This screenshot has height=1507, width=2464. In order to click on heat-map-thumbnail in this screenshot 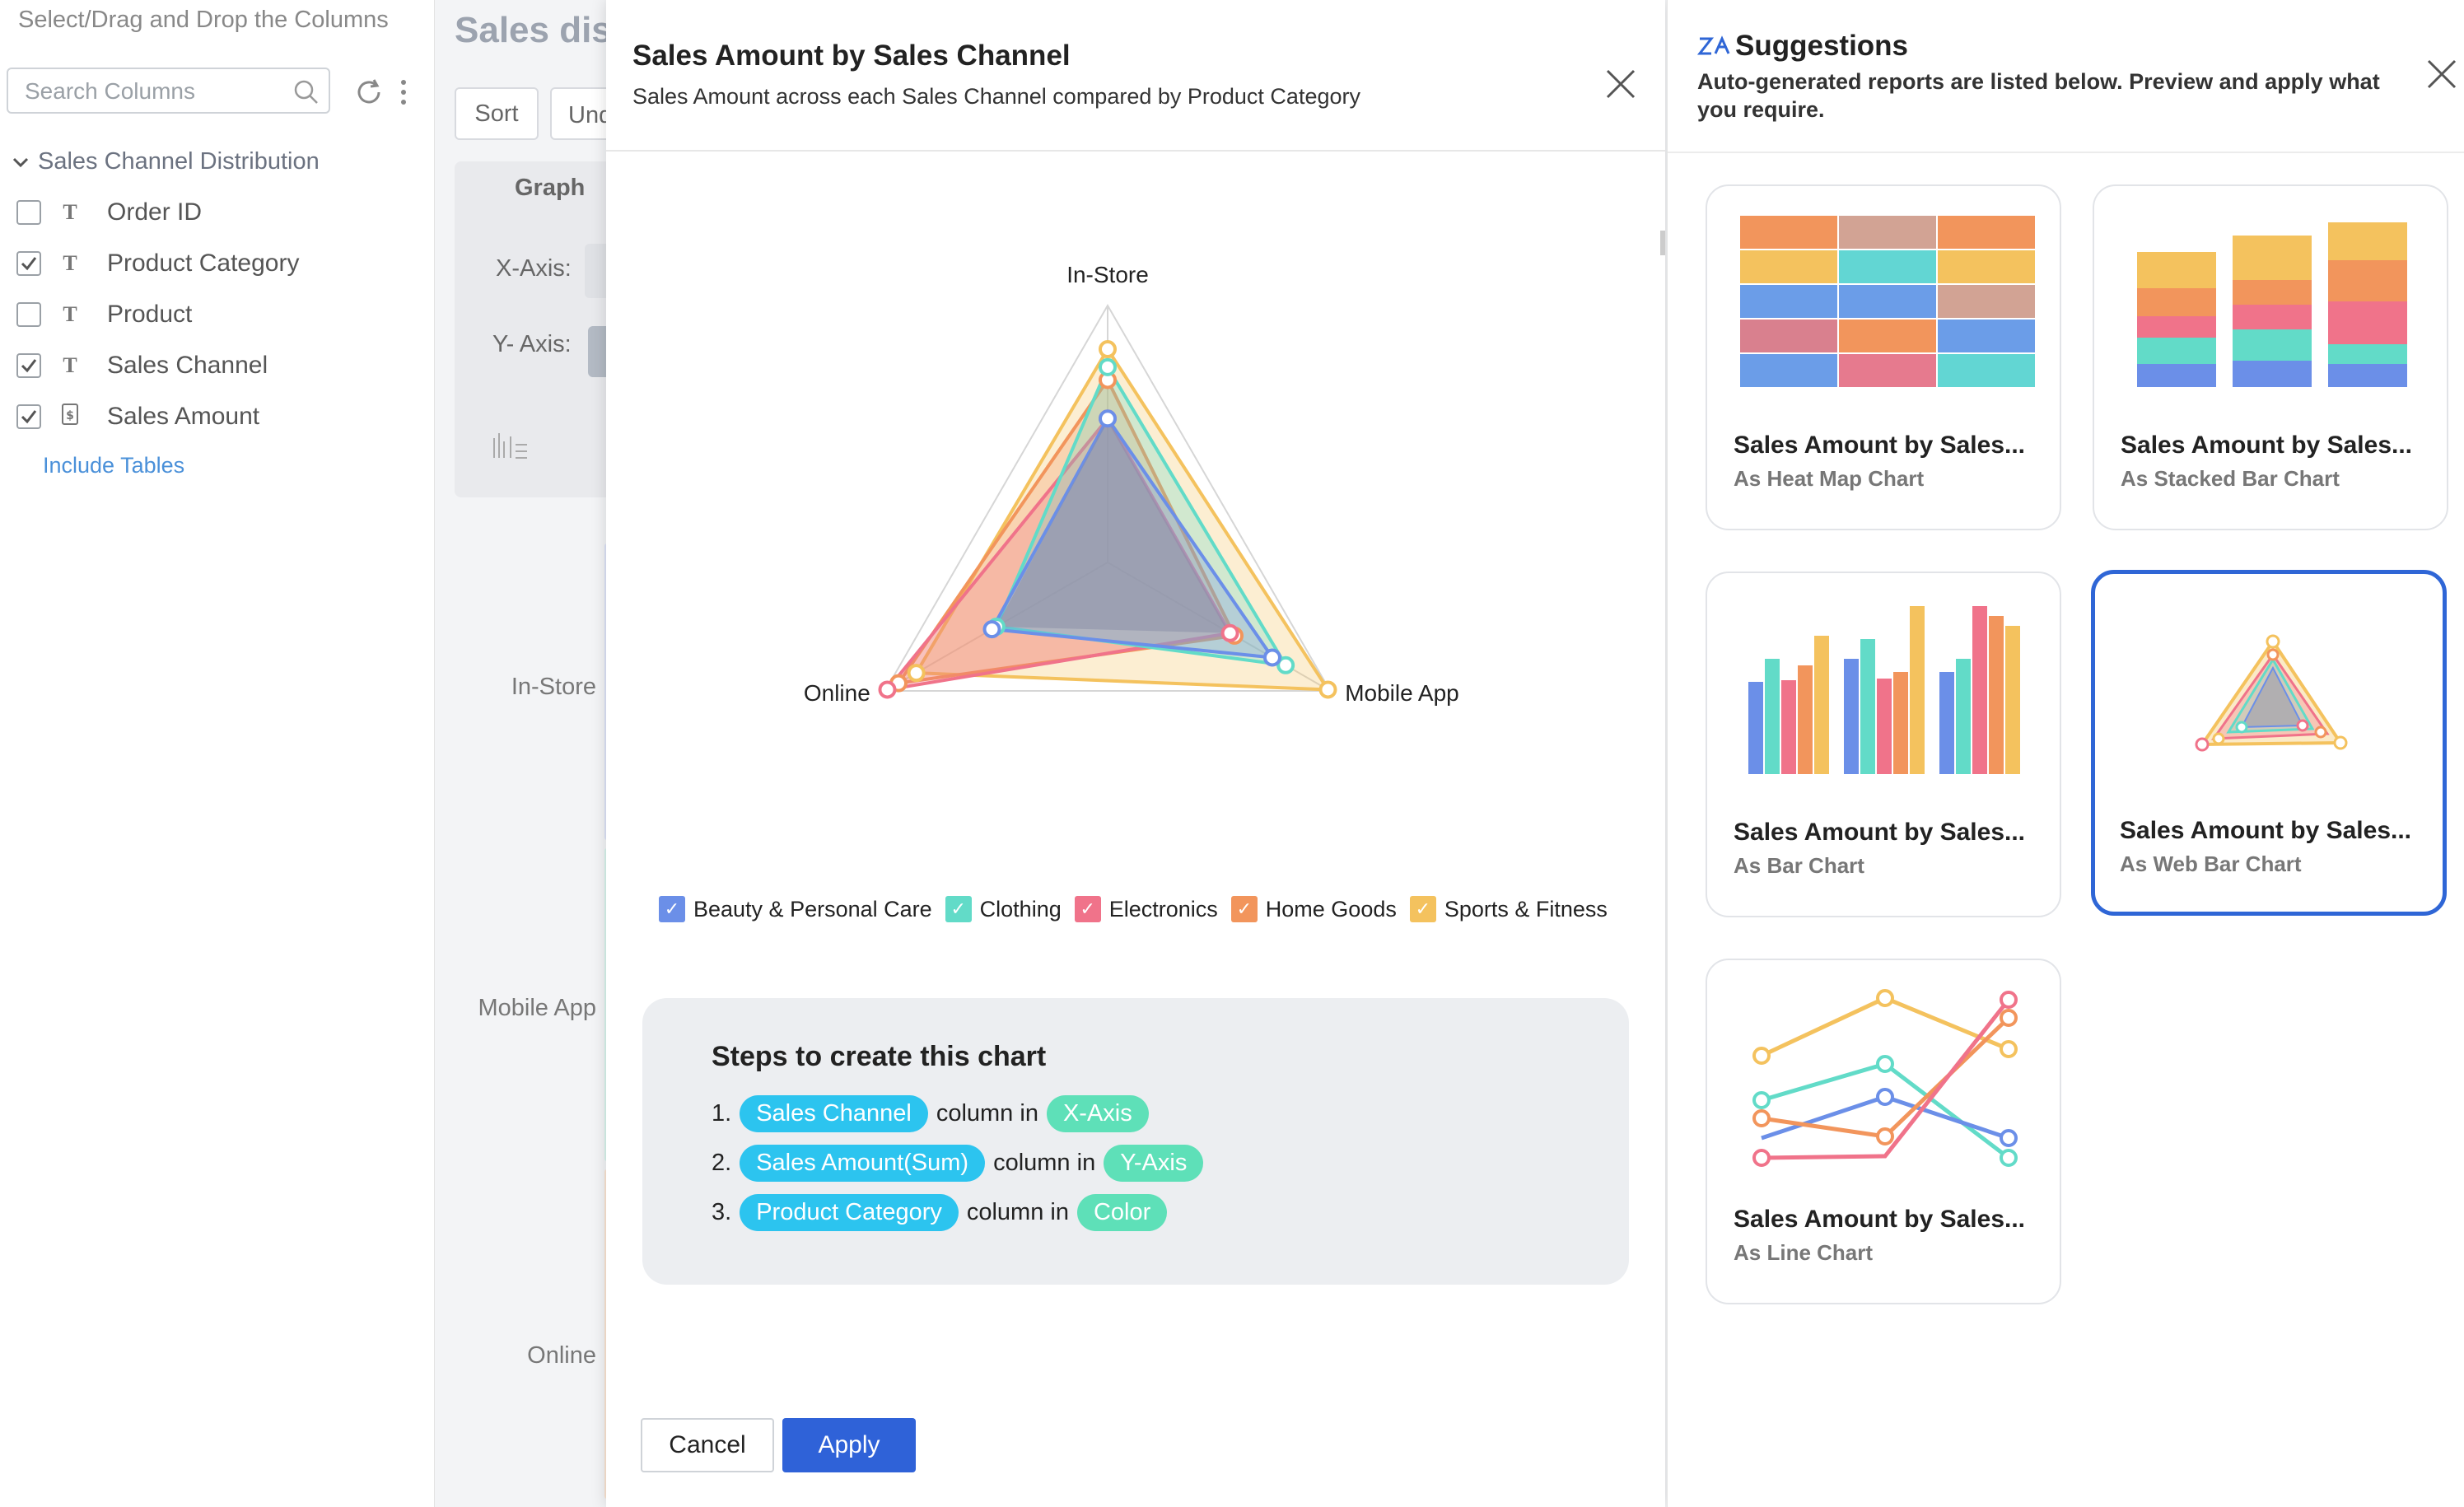, I will do `click(1887, 301)`.